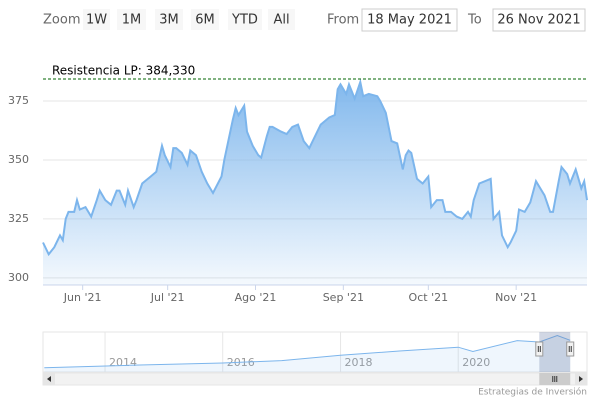 This screenshot has width=594, height=402. I want to click on y-tick-label: 350, so click(18, 159).